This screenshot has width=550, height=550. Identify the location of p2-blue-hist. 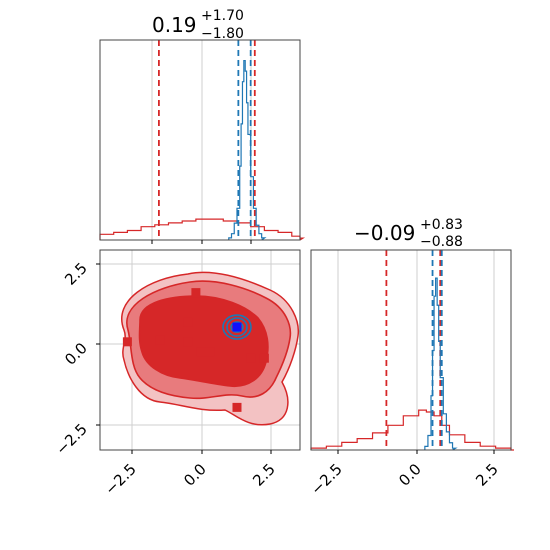
(441, 364).